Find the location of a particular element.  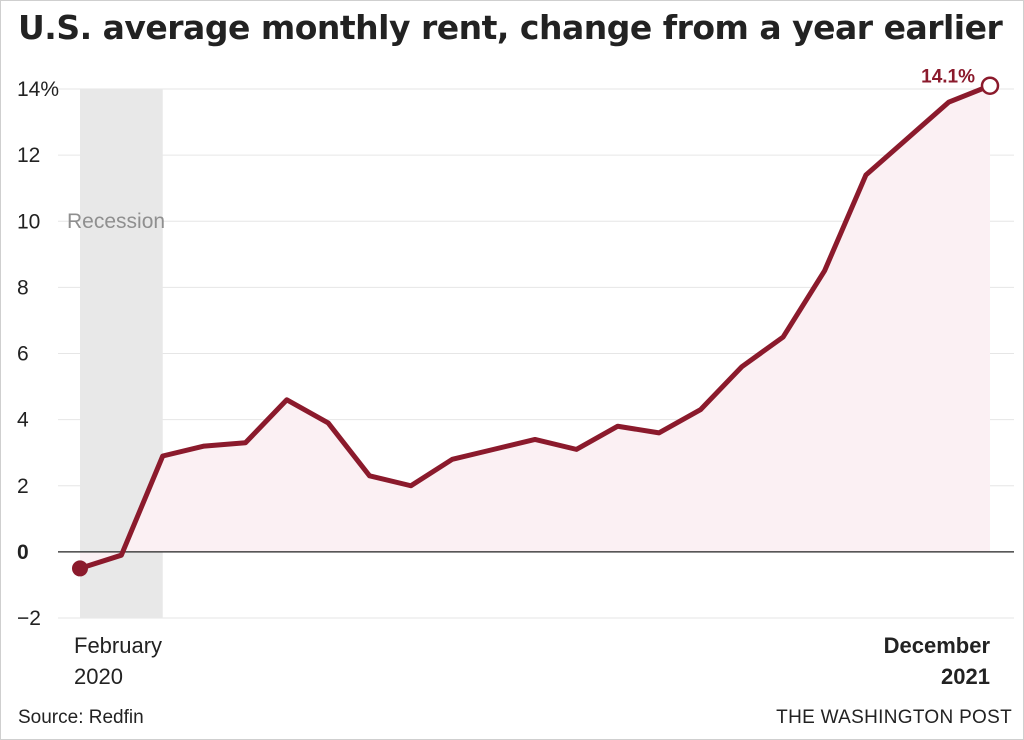

y-tick-label: 2 is located at coordinates (23, 486).